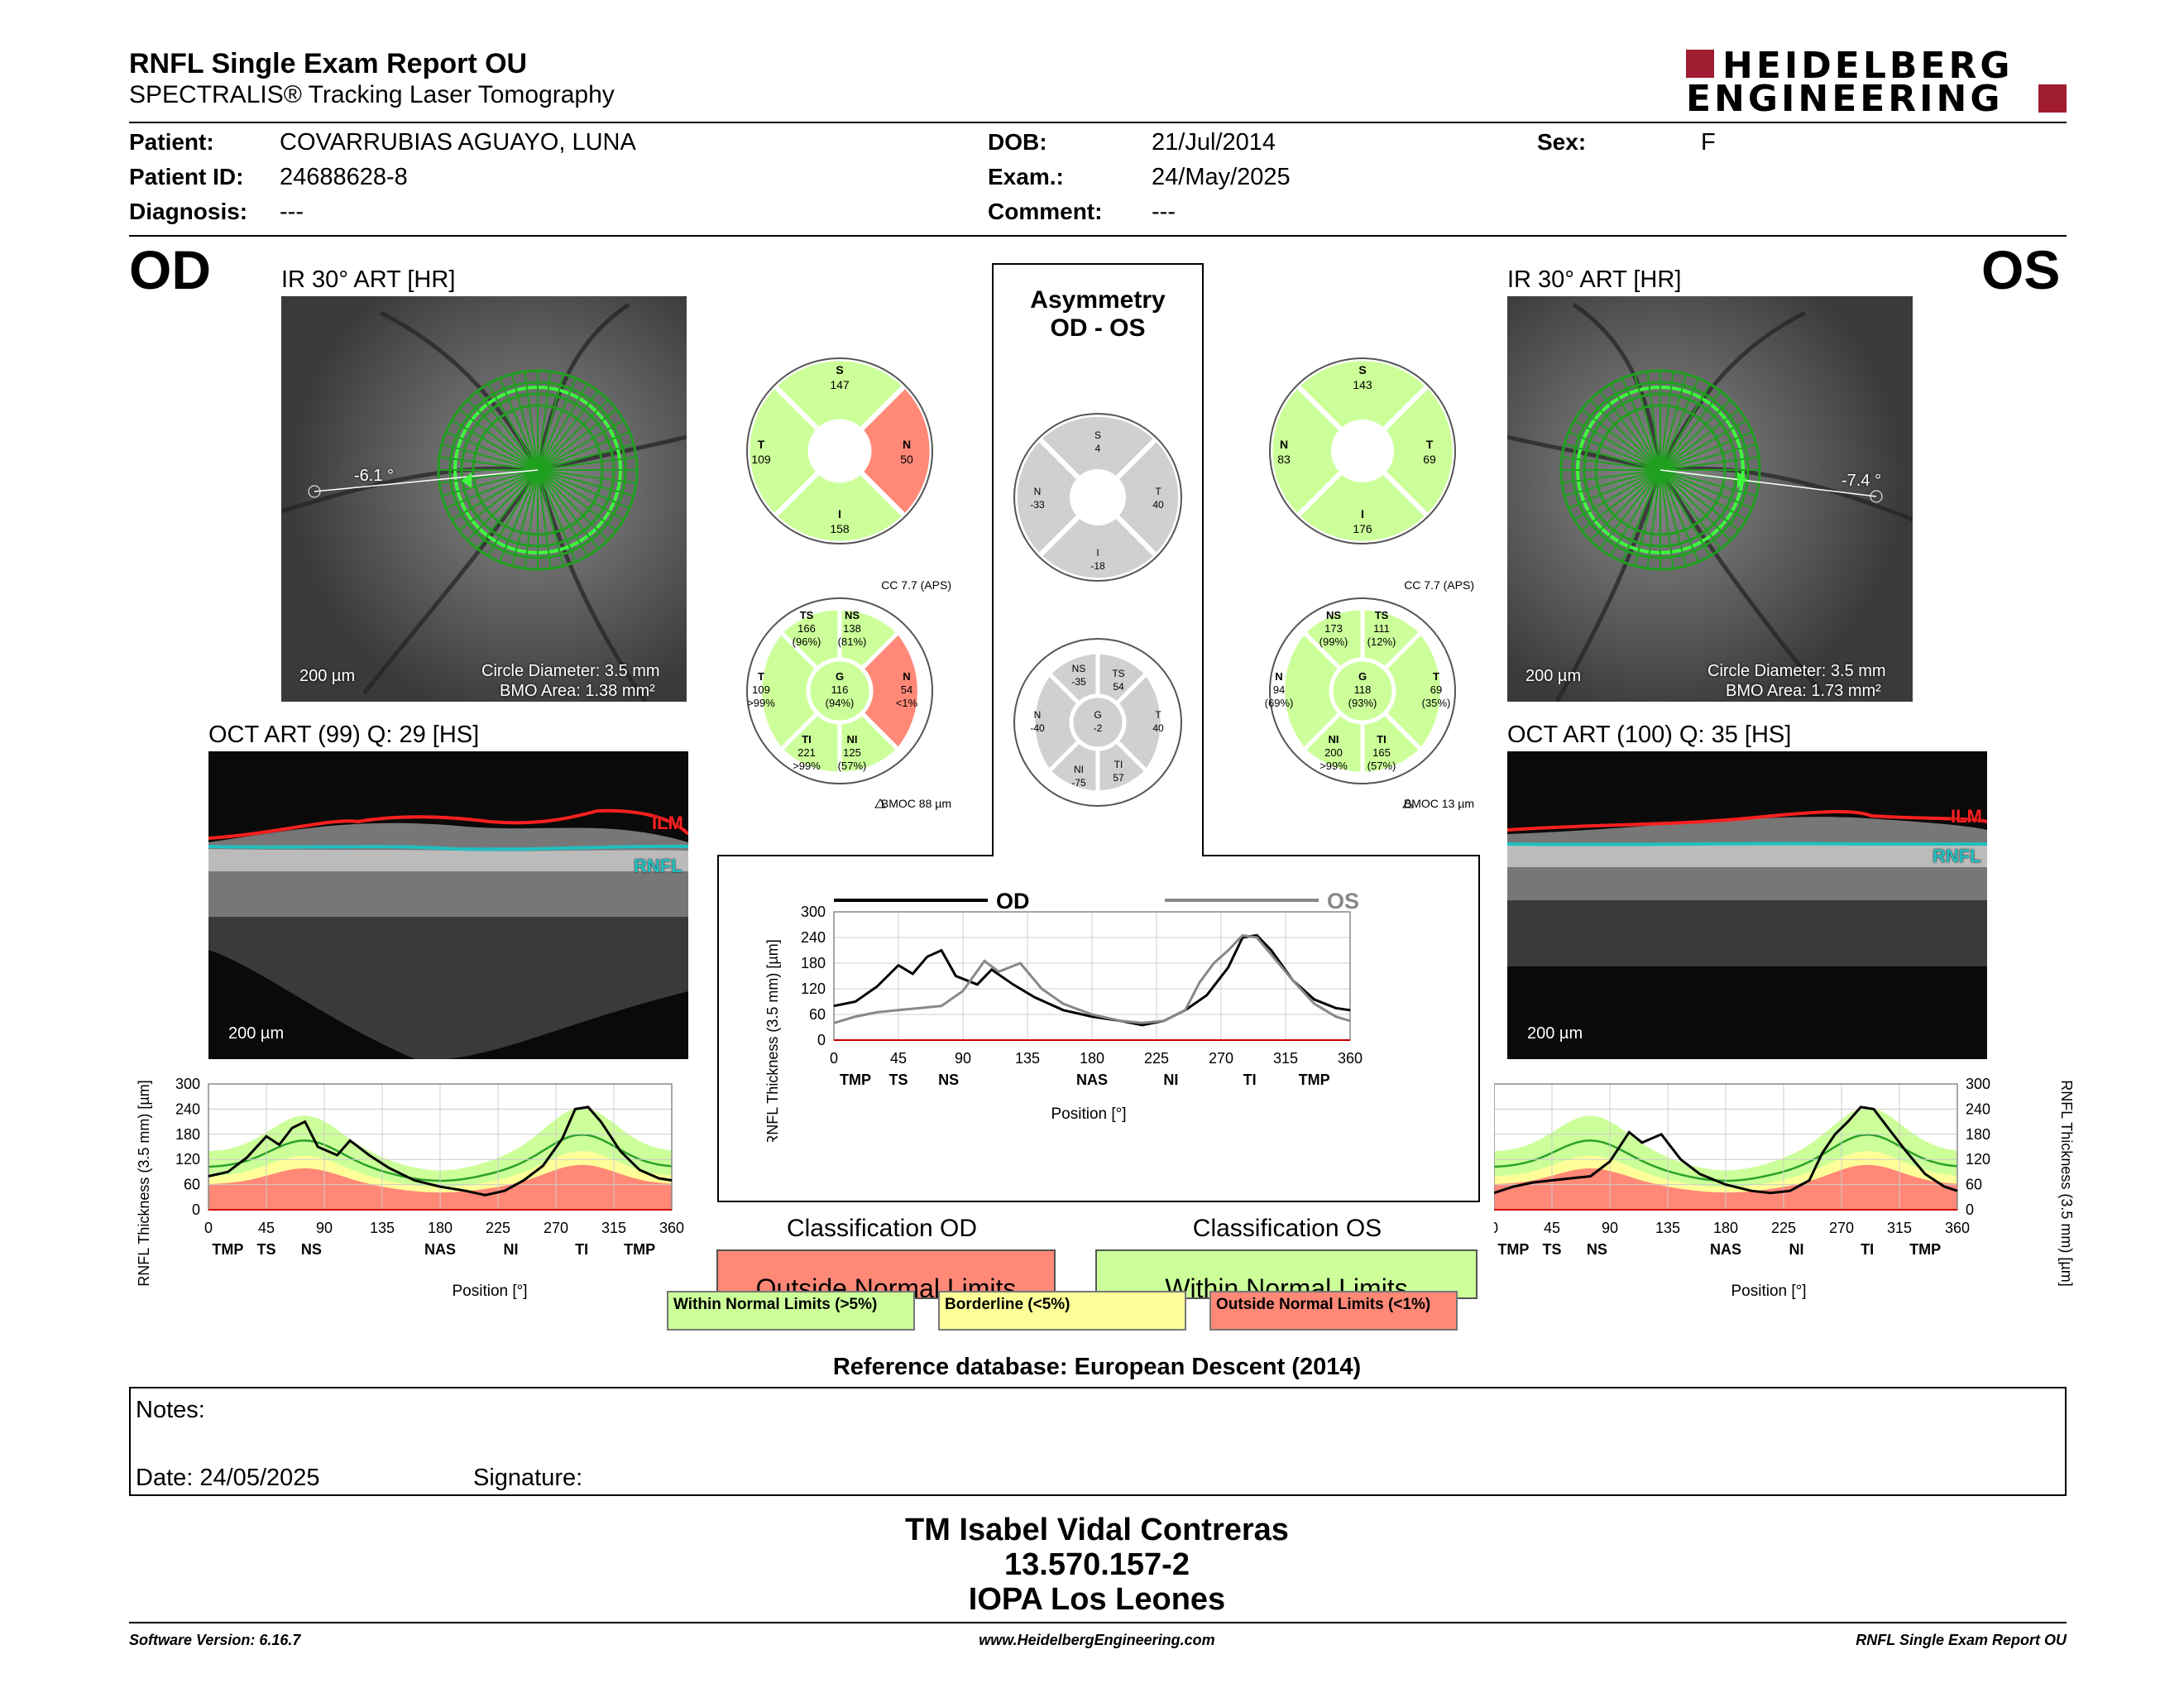 This screenshot has width=2184, height=1688. Describe the element at coordinates (1362, 676) in the screenshot. I see `svg-text: G` at that location.